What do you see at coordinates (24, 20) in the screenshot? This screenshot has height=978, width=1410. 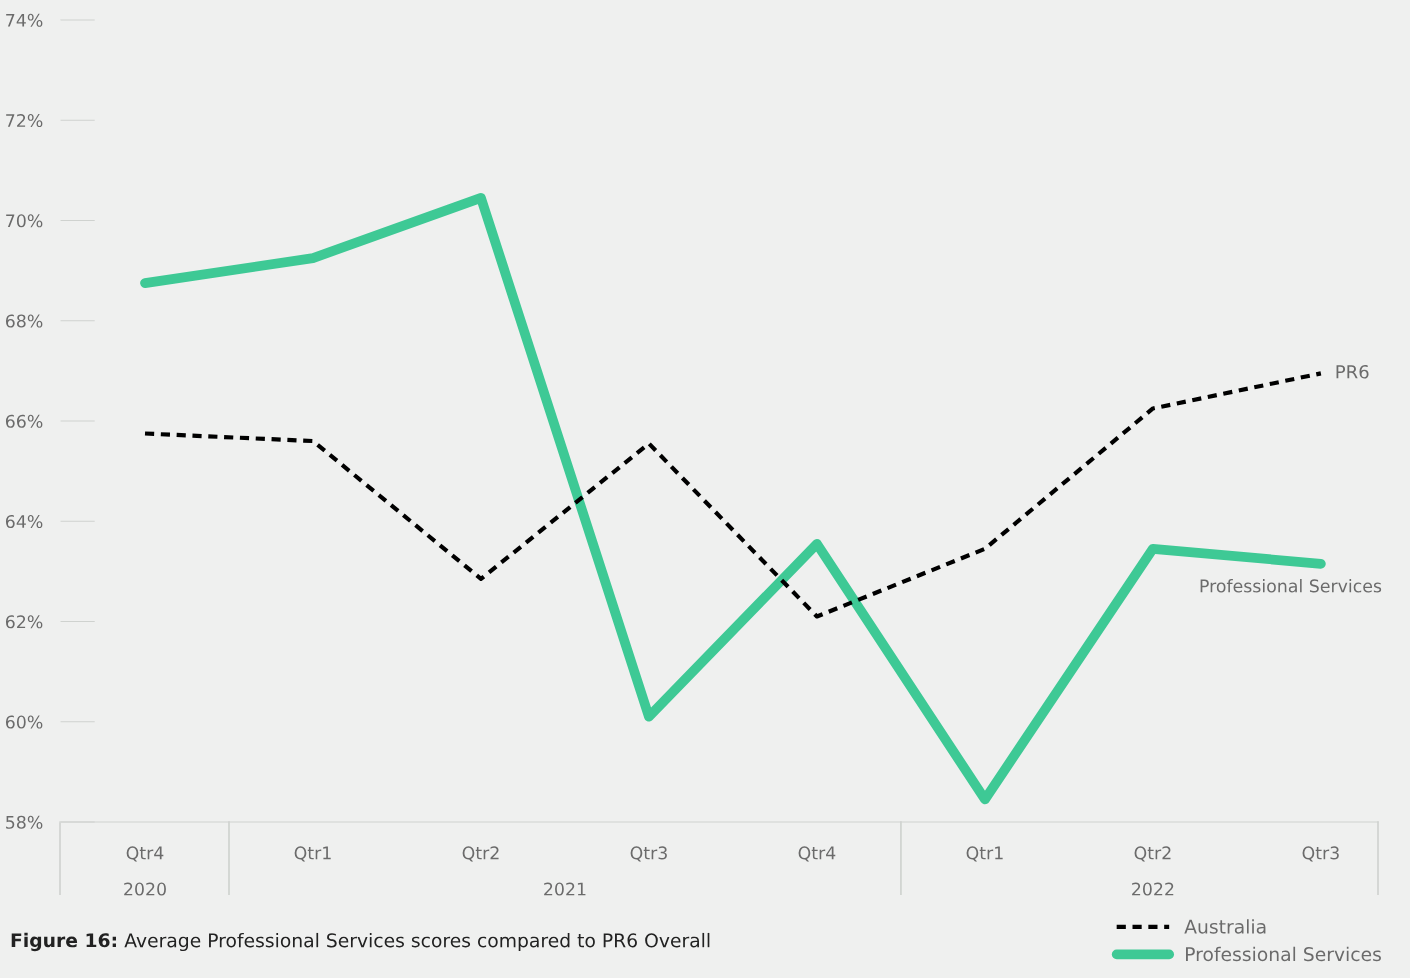 I see `y-tick-label: 74%` at bounding box center [24, 20].